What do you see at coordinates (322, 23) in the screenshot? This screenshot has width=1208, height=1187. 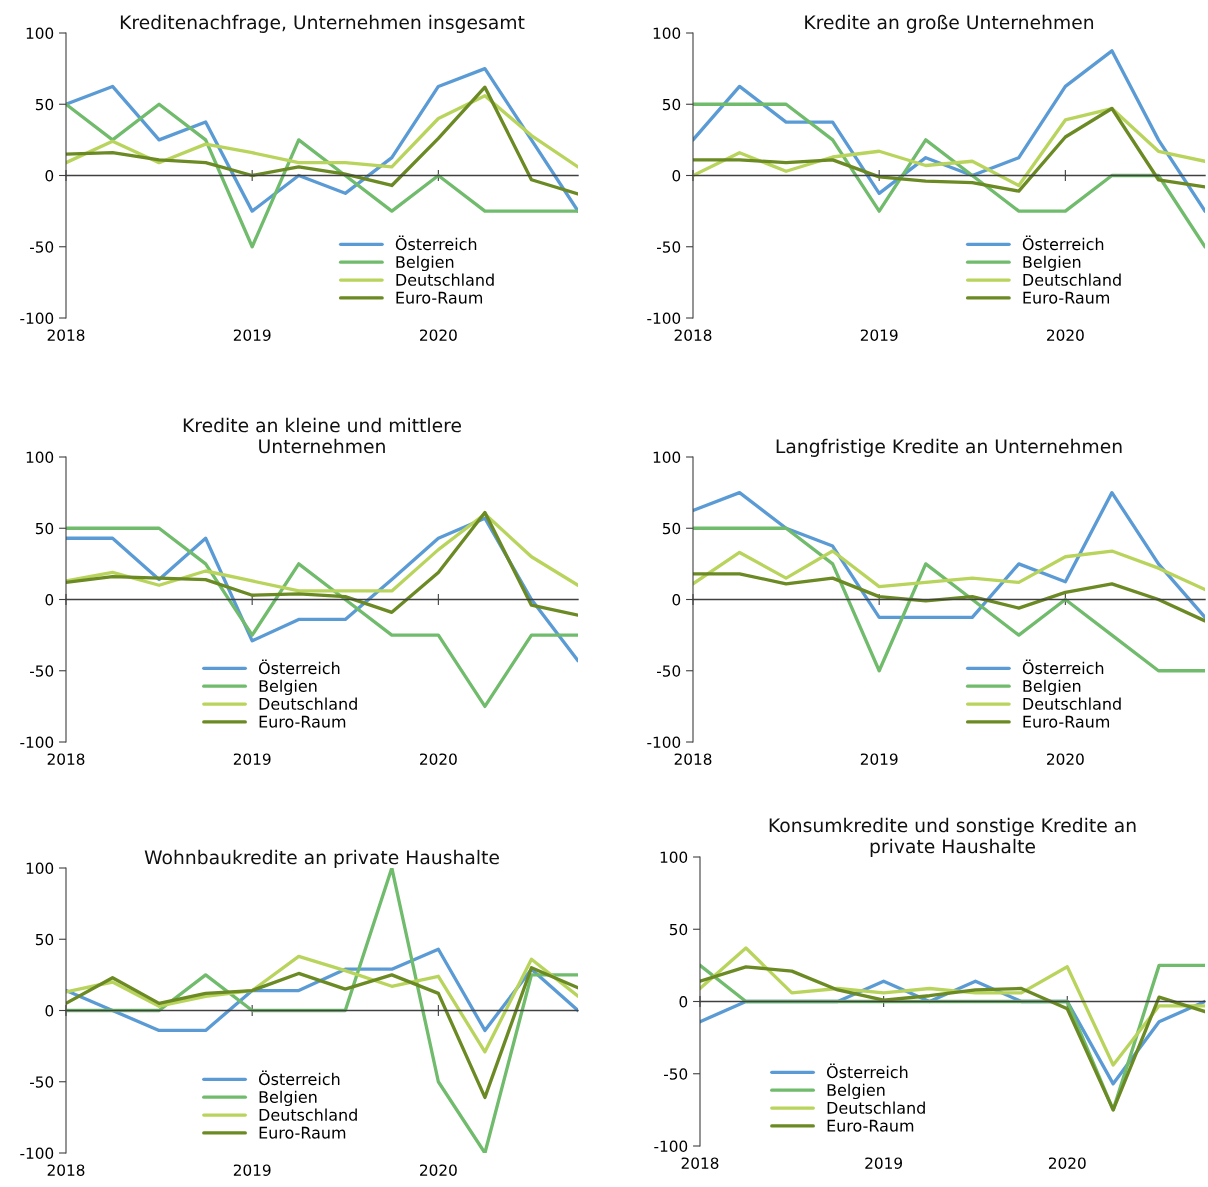 I see `chart-title: Kreditenachfrage, Unternehmen insgesamt` at bounding box center [322, 23].